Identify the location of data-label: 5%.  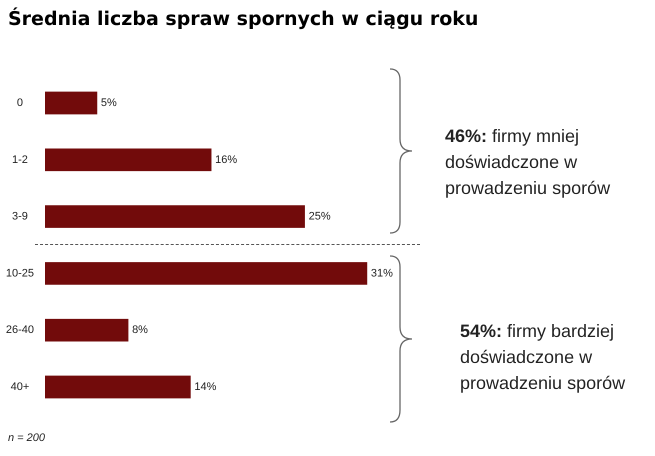
(109, 103).